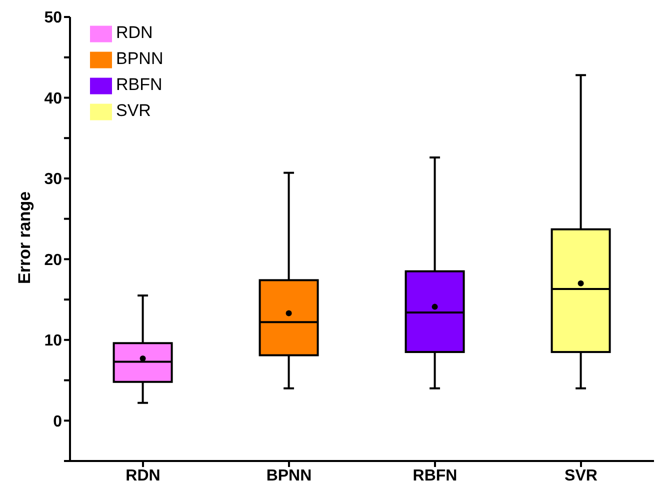 Image resolution: width=662 pixels, height=493 pixels. I want to click on y-tick-label: 50, so click(53, 18).